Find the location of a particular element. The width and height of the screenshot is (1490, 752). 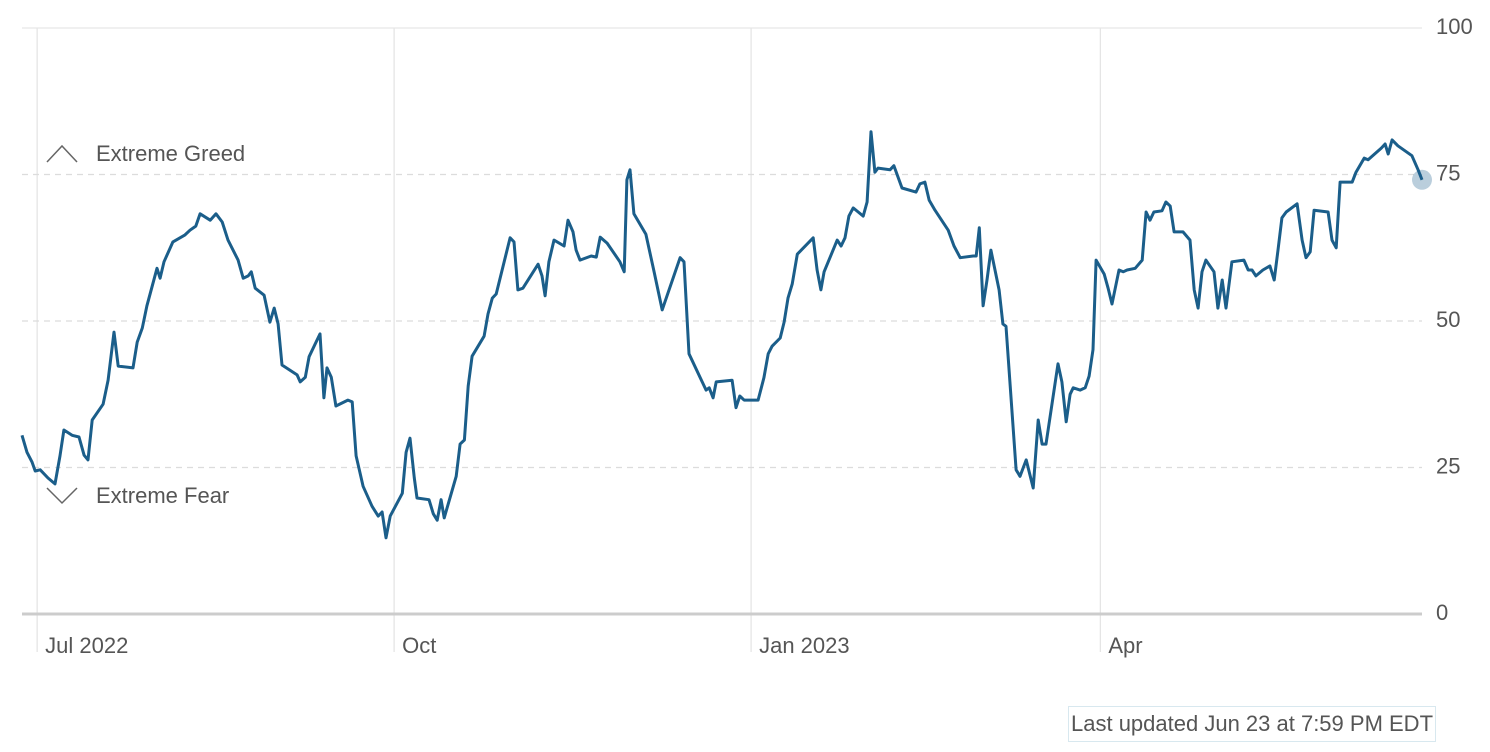

annotation: Extreme Fear is located at coordinates (162, 495).